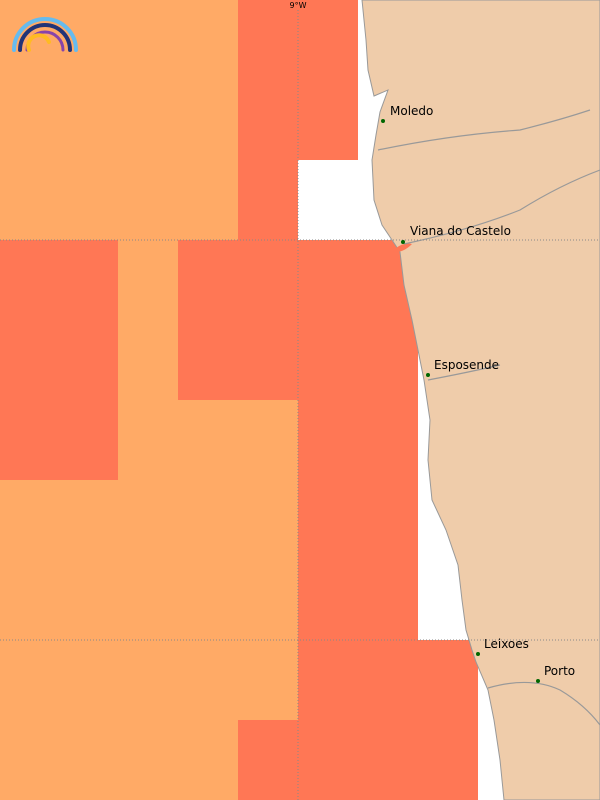  What do you see at coordinates (298, 5) in the screenshot?
I see `longitude-label: 9°W` at bounding box center [298, 5].